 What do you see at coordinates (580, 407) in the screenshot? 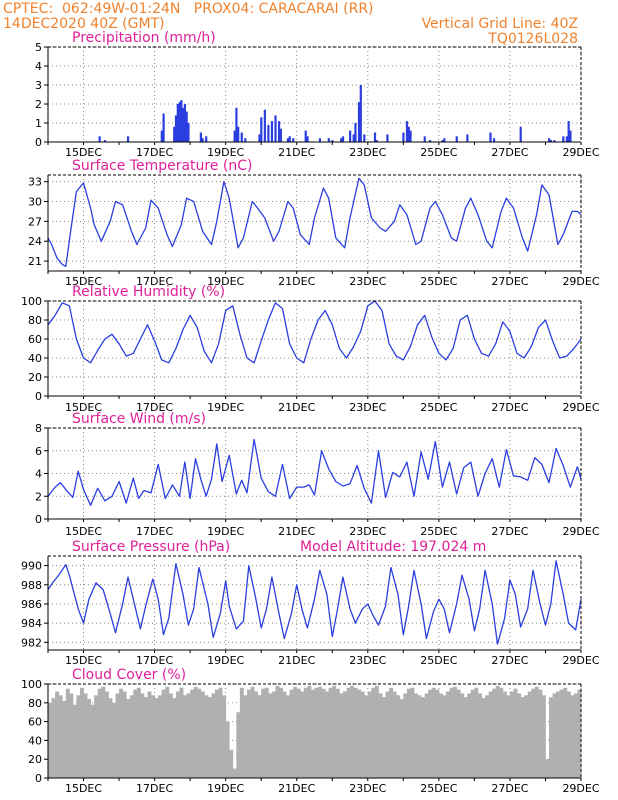
I see `panel-2-xtick-label-7: 29DEC` at bounding box center [580, 407].